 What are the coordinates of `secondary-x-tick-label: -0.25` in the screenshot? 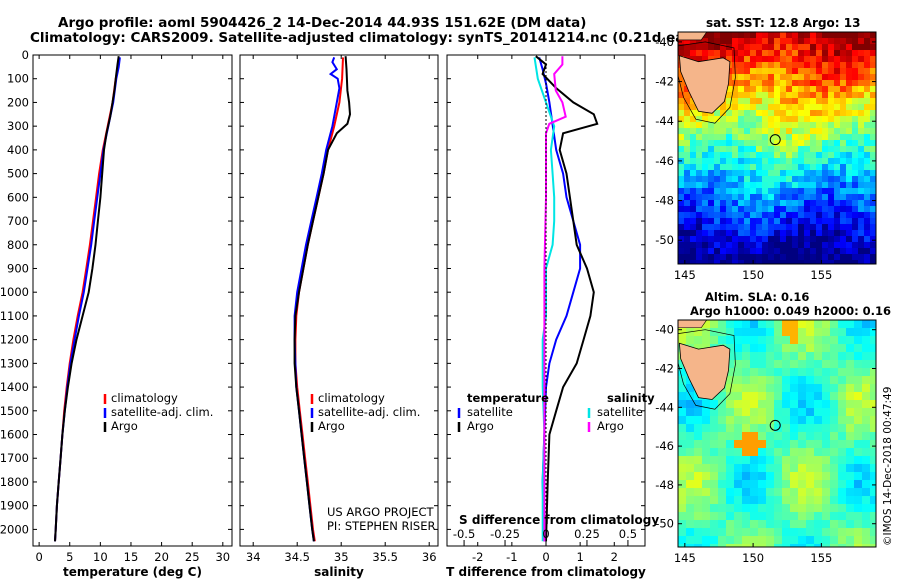 It's located at (505, 534).